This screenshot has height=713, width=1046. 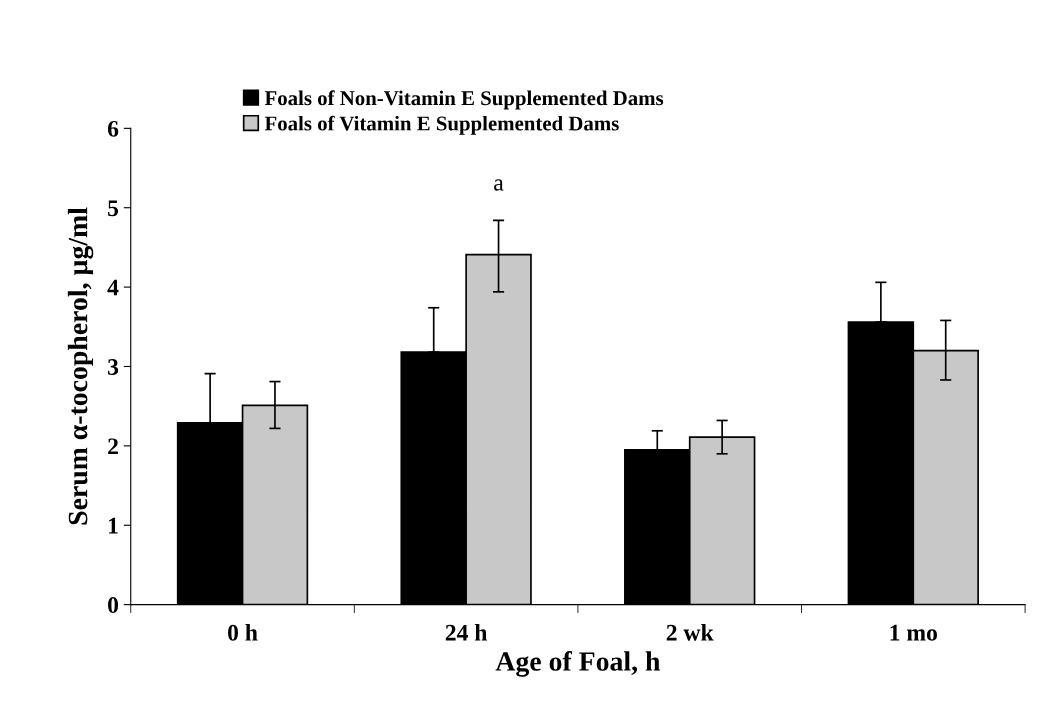 I want to click on y-tick-label: 4, so click(x=113, y=287).